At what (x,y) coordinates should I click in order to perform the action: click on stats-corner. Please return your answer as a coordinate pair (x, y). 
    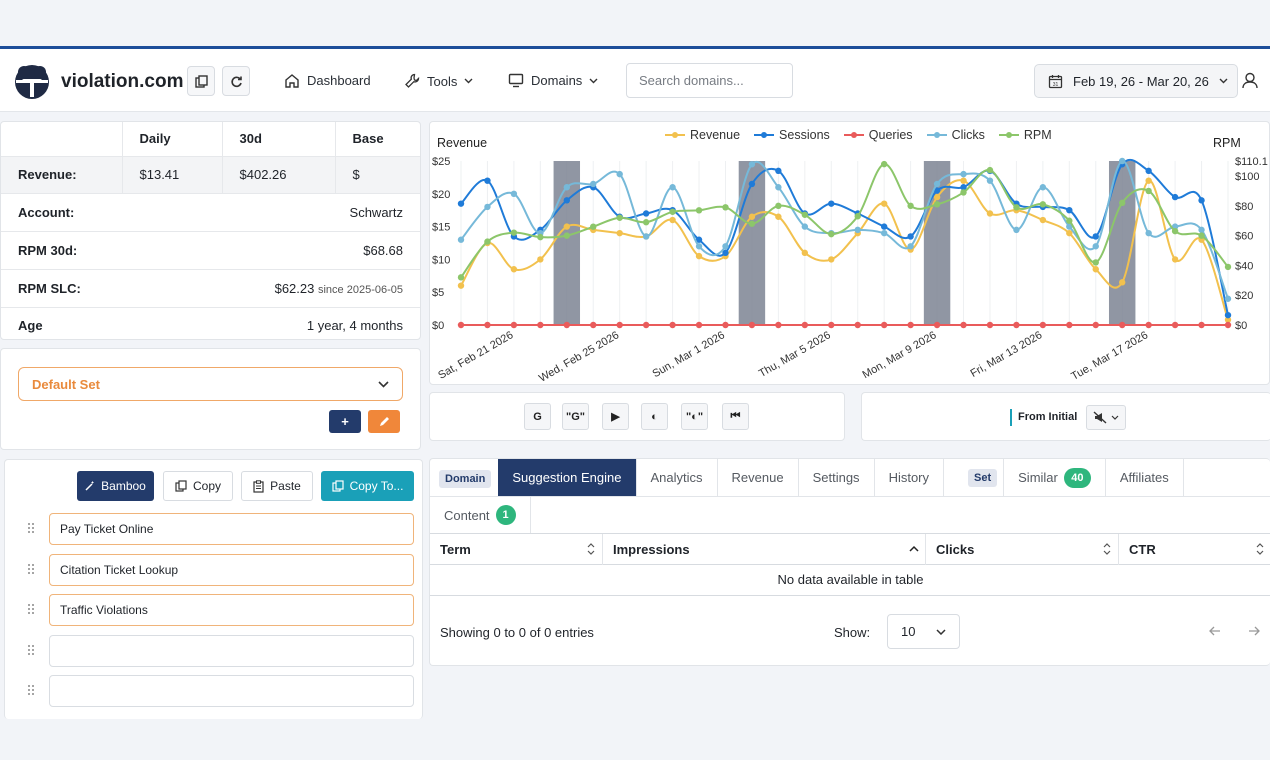
    Looking at the image, I should click on (61, 139).